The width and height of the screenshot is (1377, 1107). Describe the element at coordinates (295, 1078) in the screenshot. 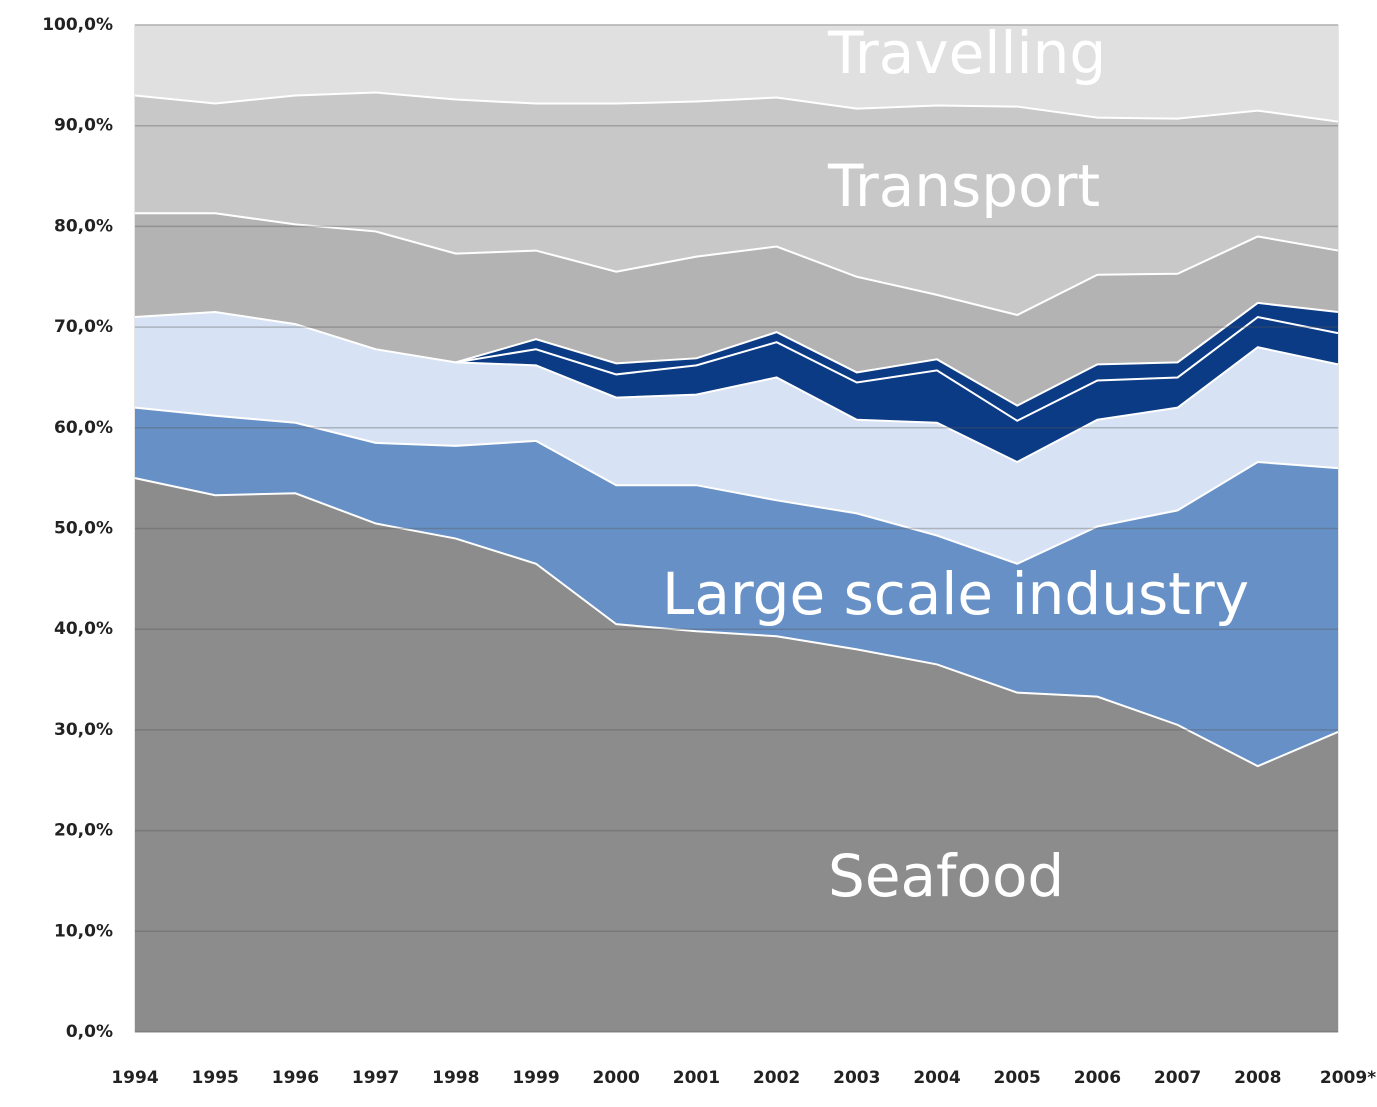

I see `x-tick-label: 1996` at that location.